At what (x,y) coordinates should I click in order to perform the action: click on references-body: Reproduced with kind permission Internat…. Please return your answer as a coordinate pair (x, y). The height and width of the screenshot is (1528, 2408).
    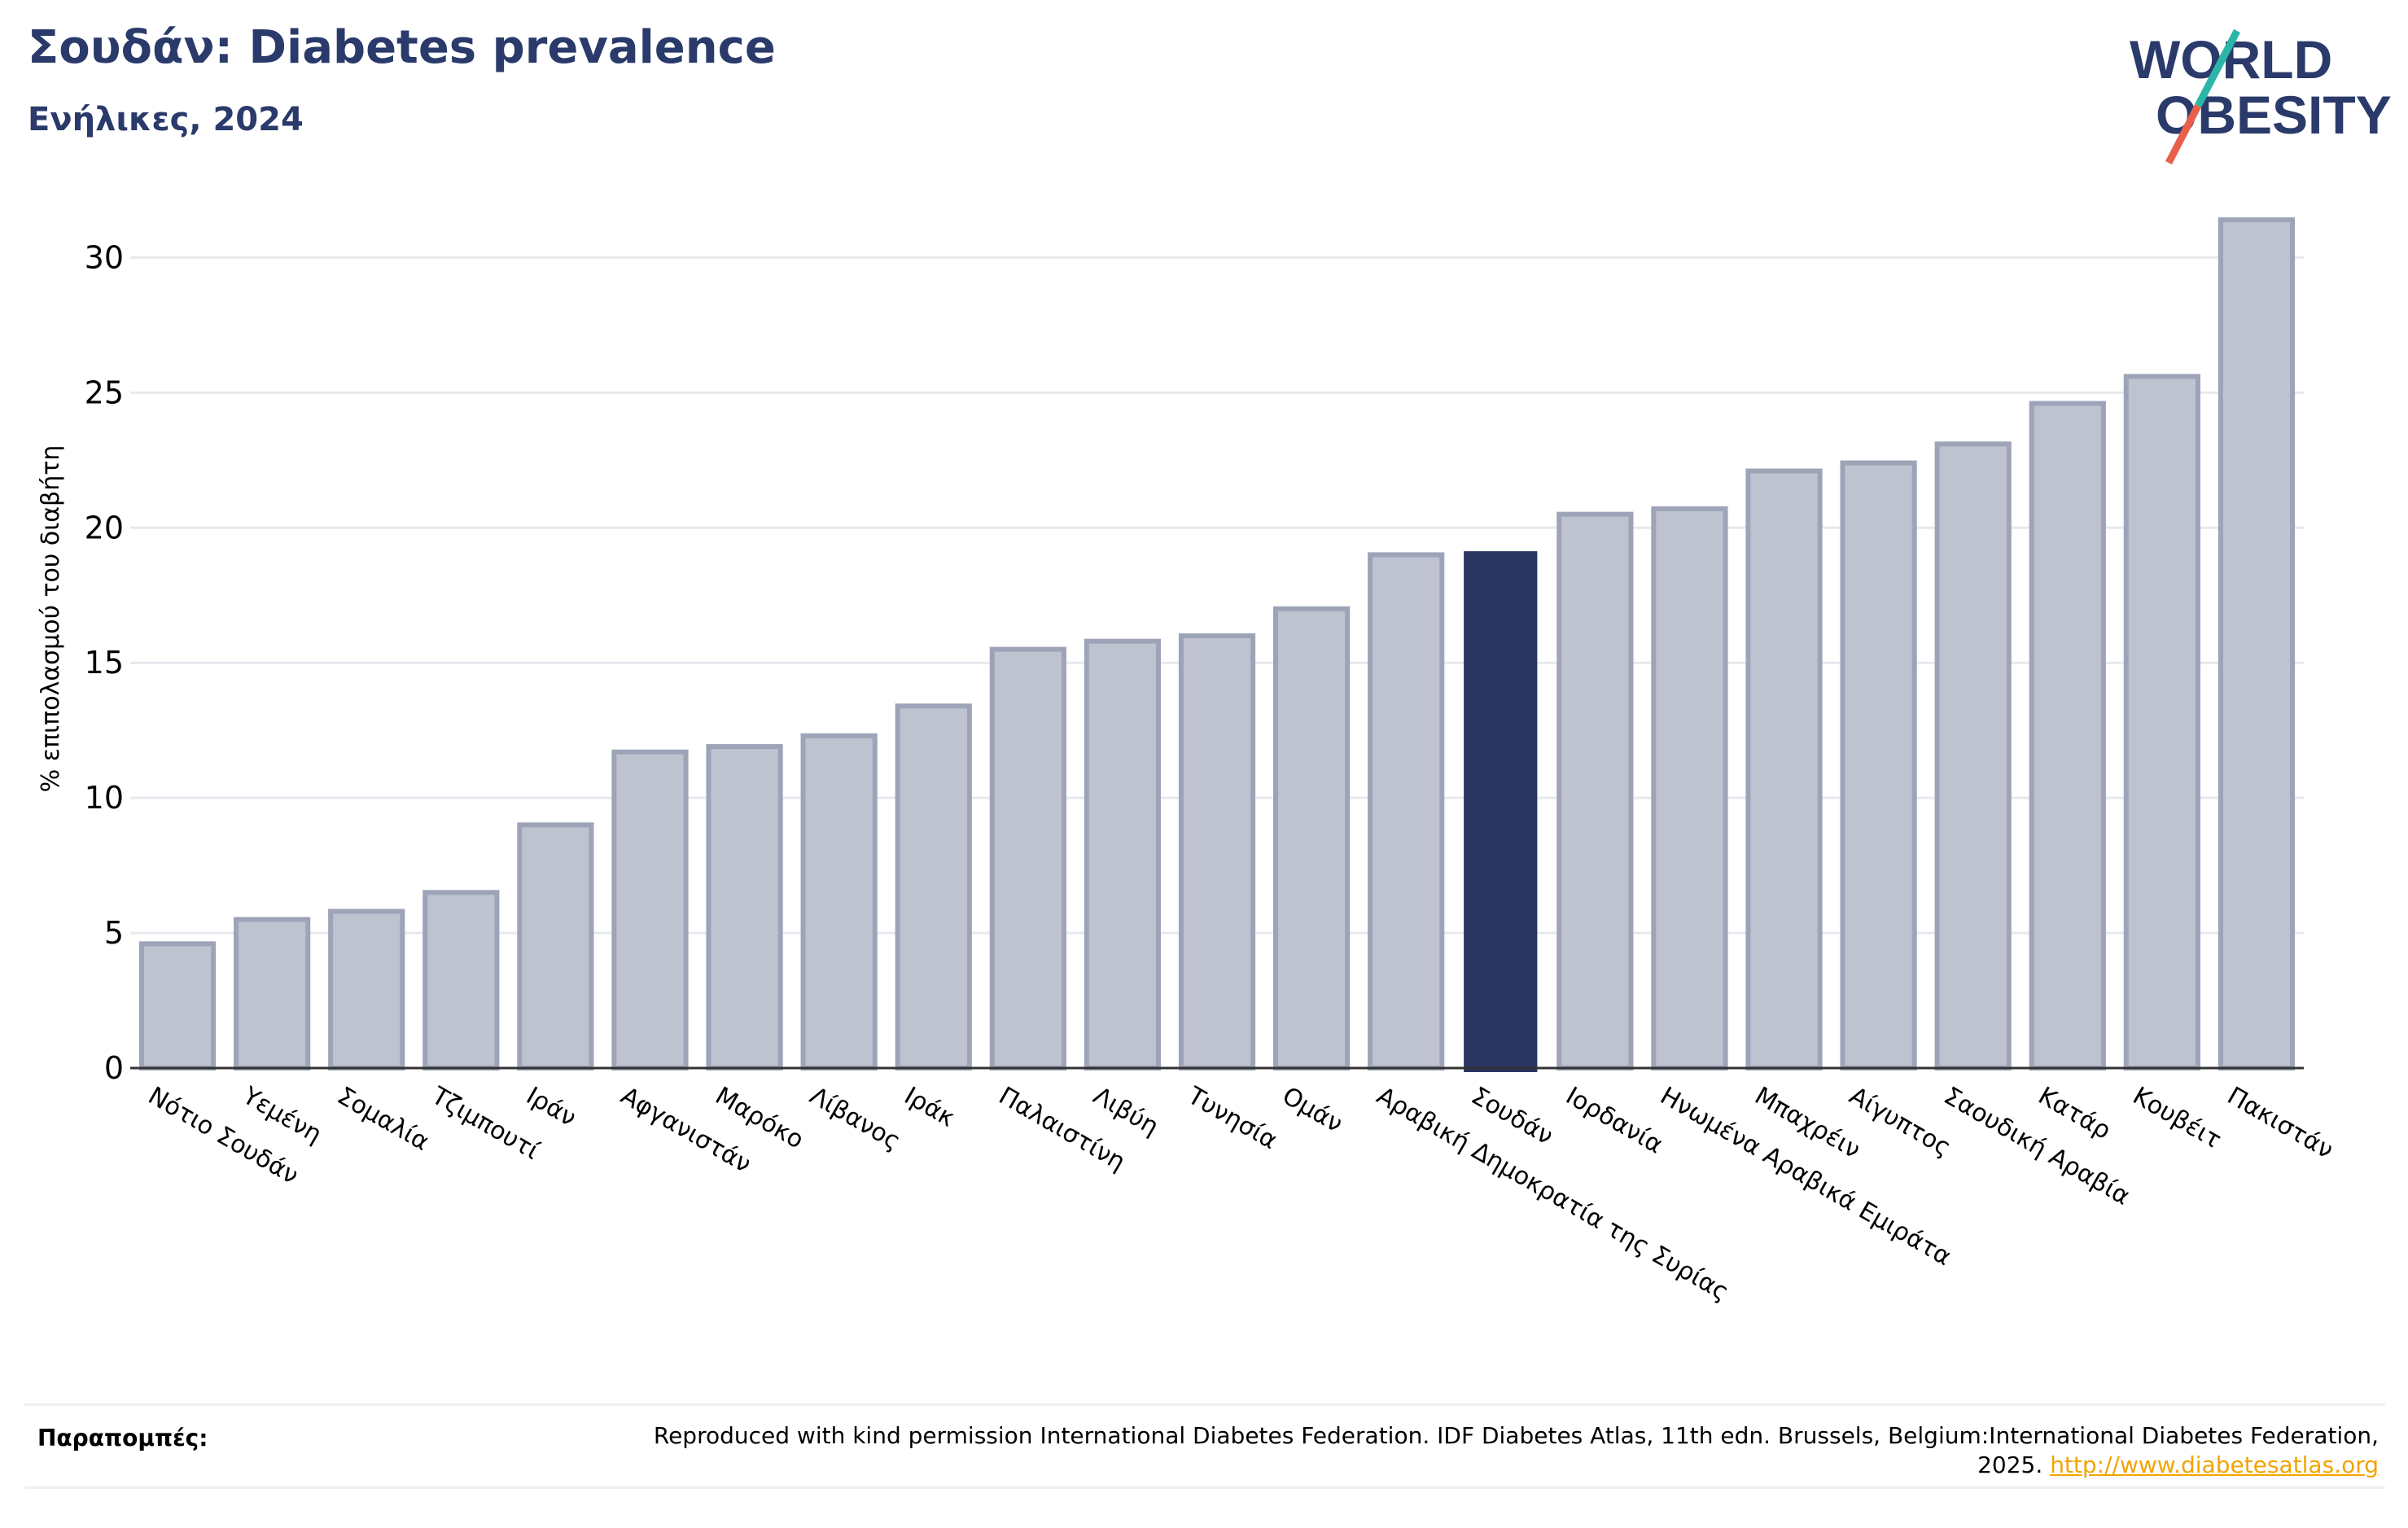
    Looking at the image, I should click on (1516, 1450).